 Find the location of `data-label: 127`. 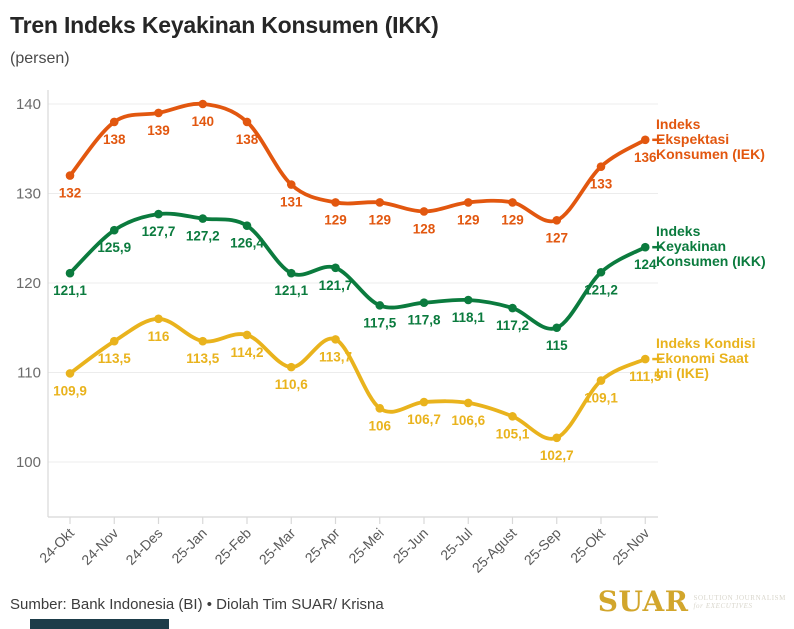

data-label: 127 is located at coordinates (556, 237).